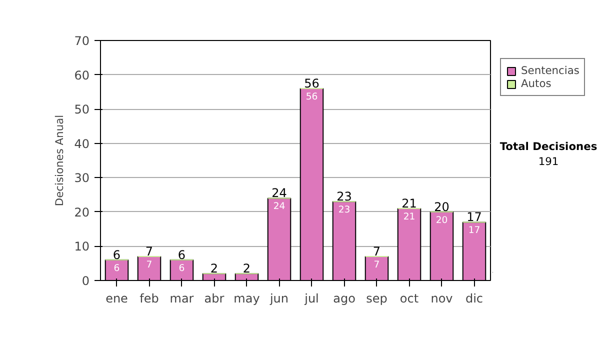 The image size is (600, 340). What do you see at coordinates (117, 299) in the screenshot?
I see `x-tick-label: ene` at bounding box center [117, 299].